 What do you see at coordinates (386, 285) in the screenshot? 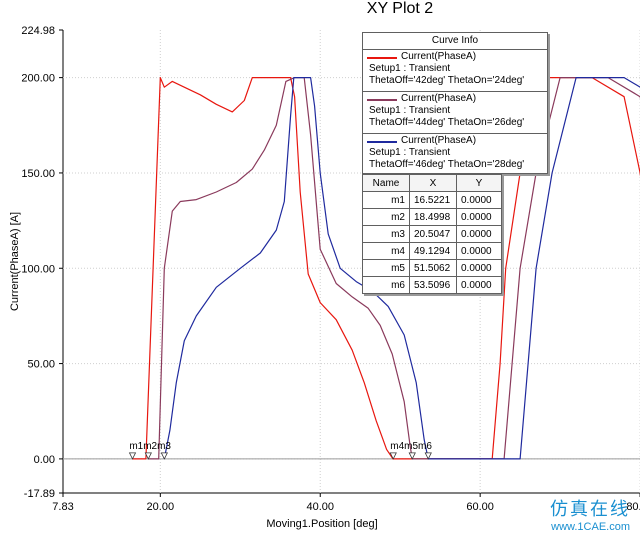
I see `marker-name: m6` at bounding box center [386, 285].